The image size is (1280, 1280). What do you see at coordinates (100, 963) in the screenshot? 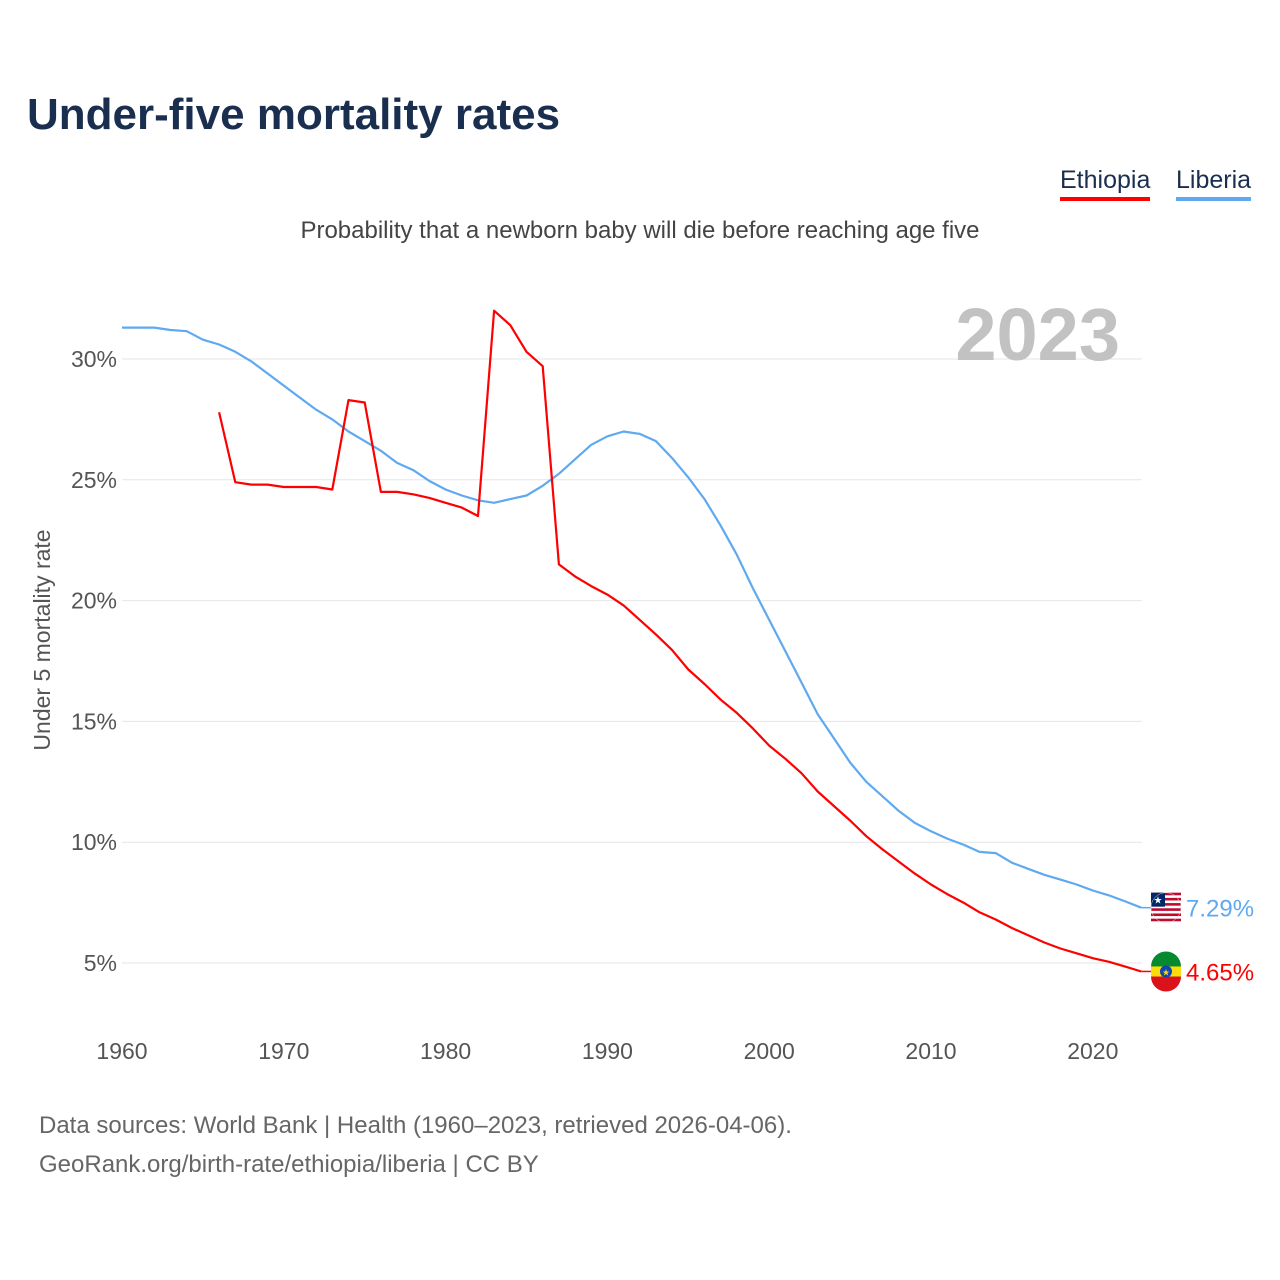
I see `y-tick-label: 5%` at bounding box center [100, 963].